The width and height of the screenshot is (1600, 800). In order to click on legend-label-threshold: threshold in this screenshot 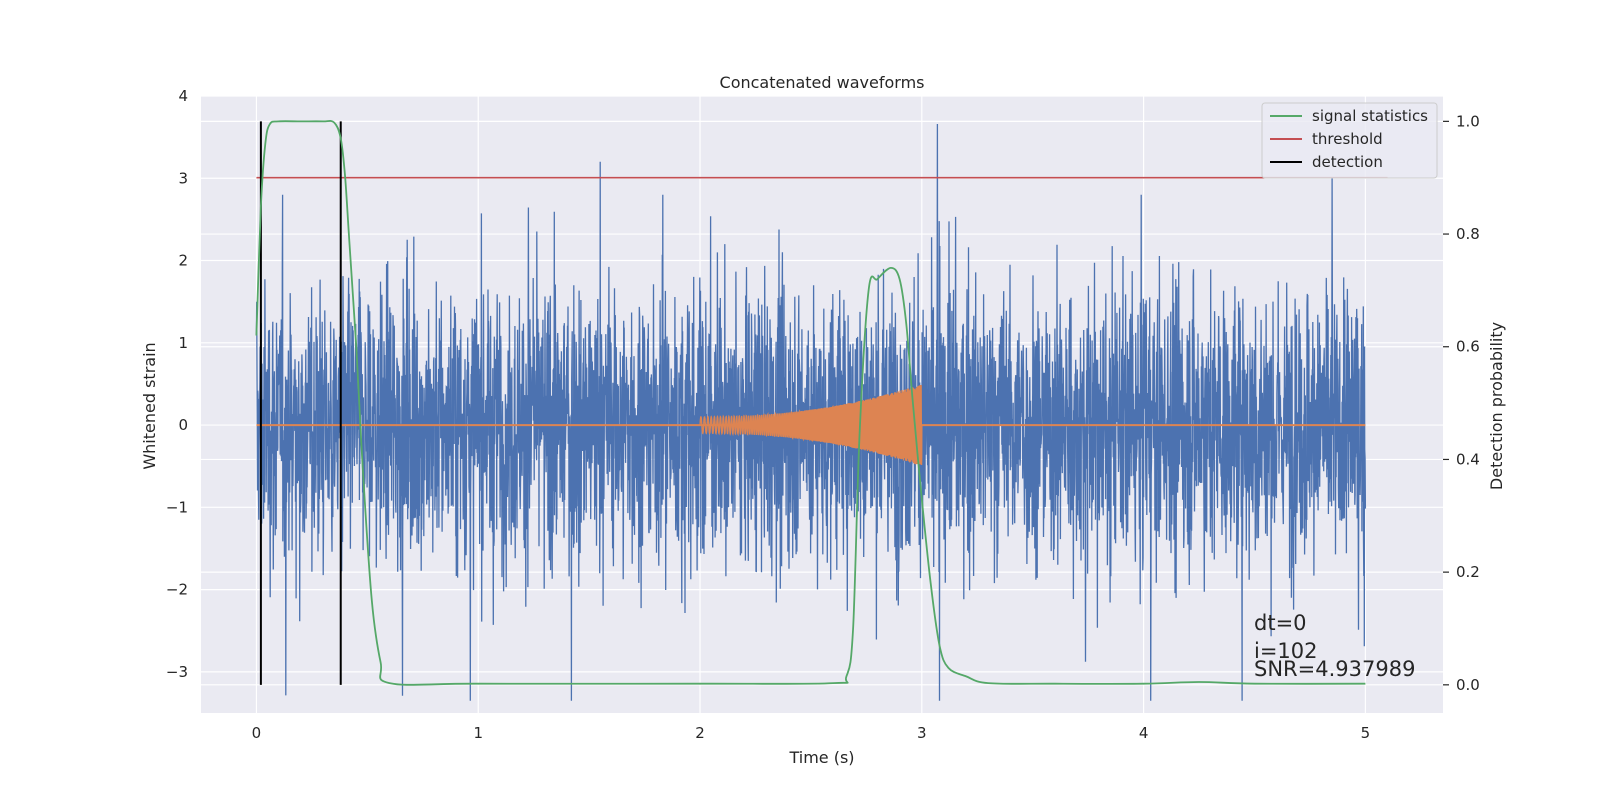, I will do `click(1347, 139)`.